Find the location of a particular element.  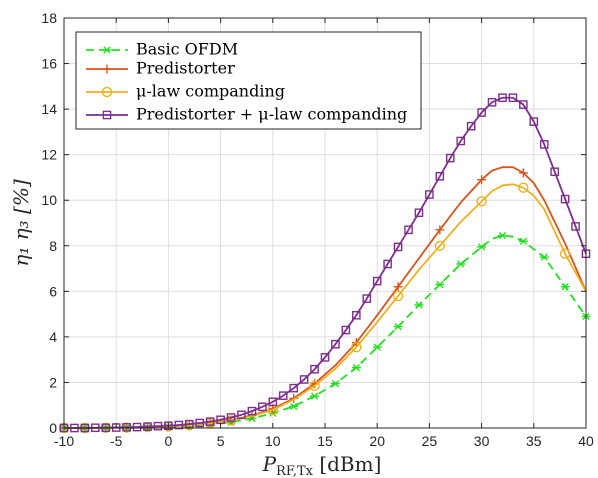

legend-label-predistorter: Predistorter is located at coordinates (185, 68).